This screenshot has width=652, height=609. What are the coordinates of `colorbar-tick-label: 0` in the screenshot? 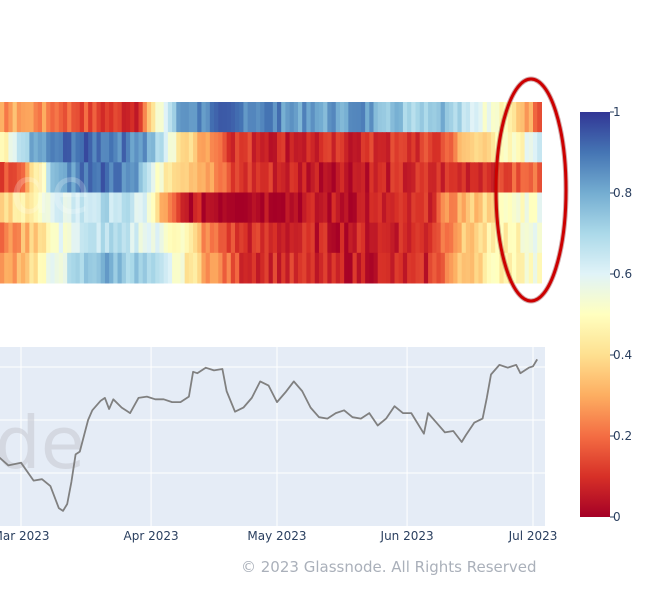 It's located at (617, 517).